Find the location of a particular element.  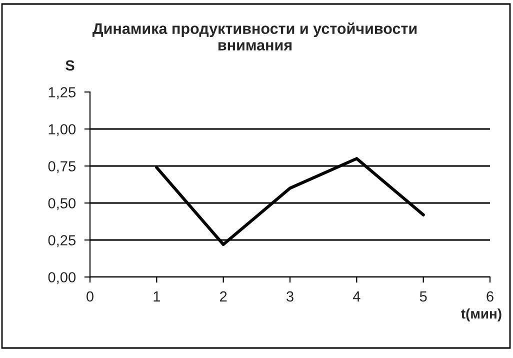

x-tick-label: 0 is located at coordinates (90, 296).